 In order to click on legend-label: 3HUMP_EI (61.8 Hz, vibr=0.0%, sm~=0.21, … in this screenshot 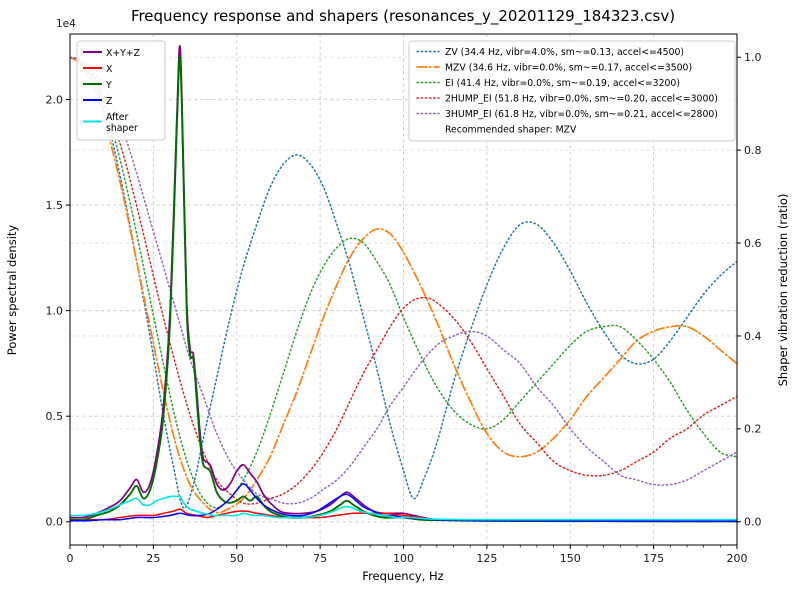, I will do `click(581, 114)`.